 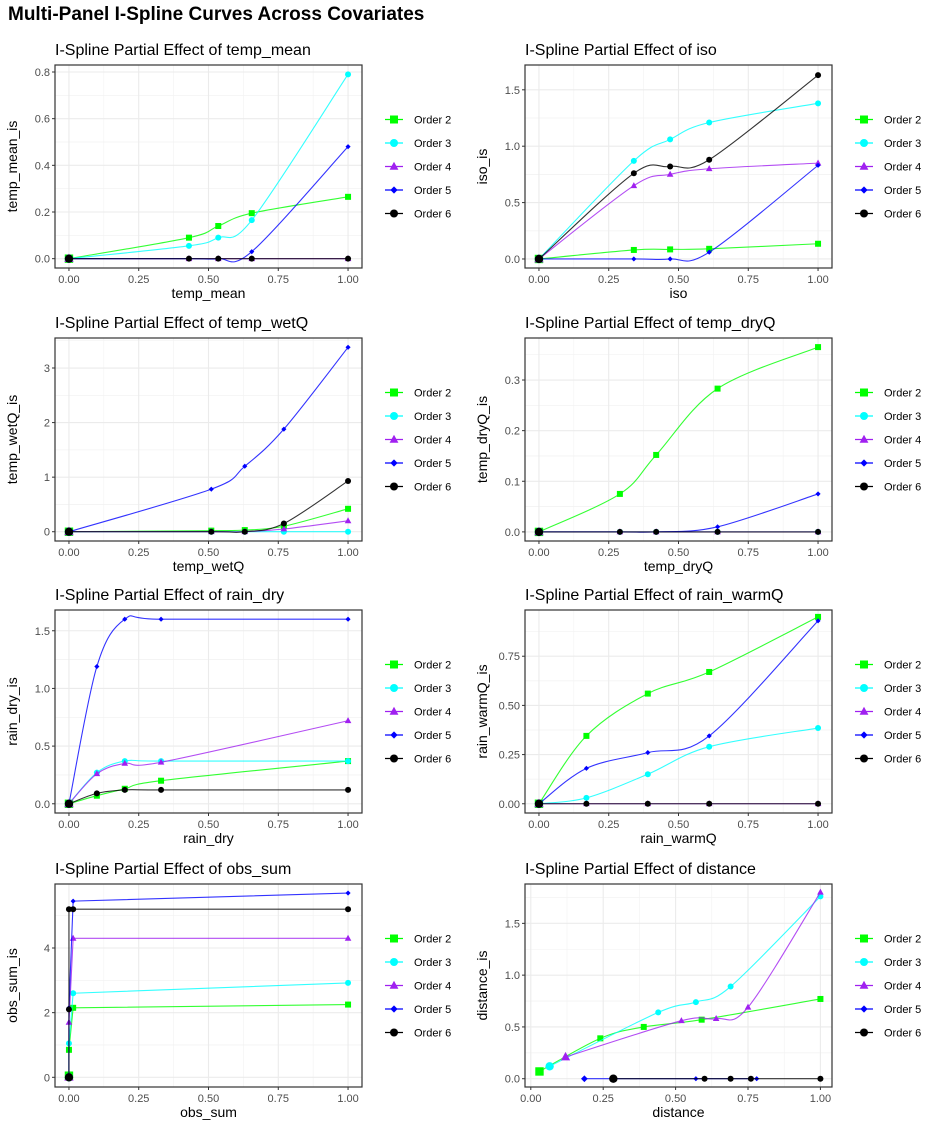 I want to click on panel-title: I-Spline Partial Effect of iso, so click(x=621, y=50).